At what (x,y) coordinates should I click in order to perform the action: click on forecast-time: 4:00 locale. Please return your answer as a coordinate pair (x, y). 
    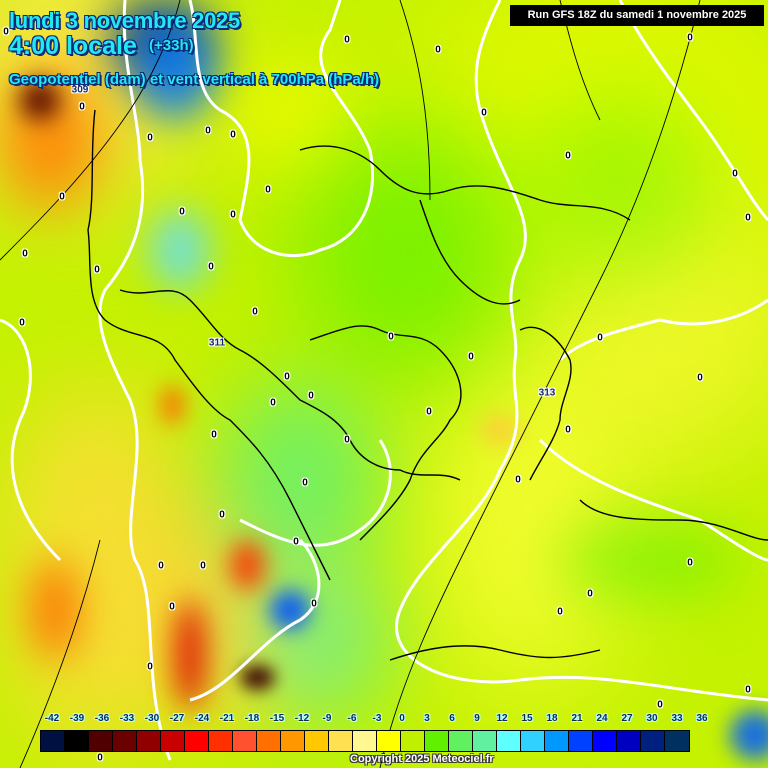
    Looking at the image, I should click on (73, 46).